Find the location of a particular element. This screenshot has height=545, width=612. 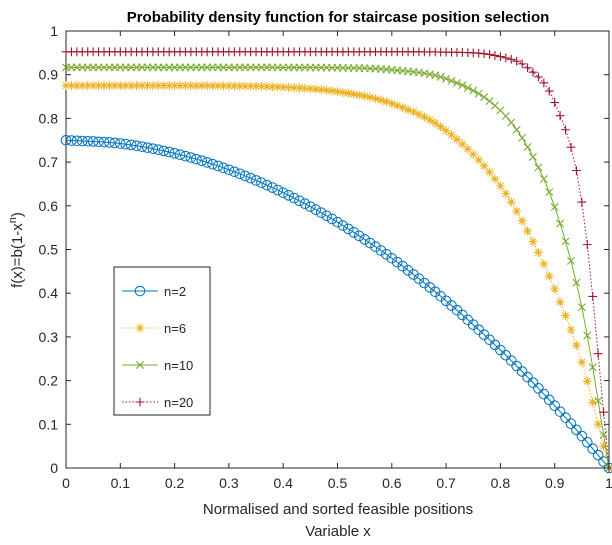

legend-label: n=6 is located at coordinates (175, 328).